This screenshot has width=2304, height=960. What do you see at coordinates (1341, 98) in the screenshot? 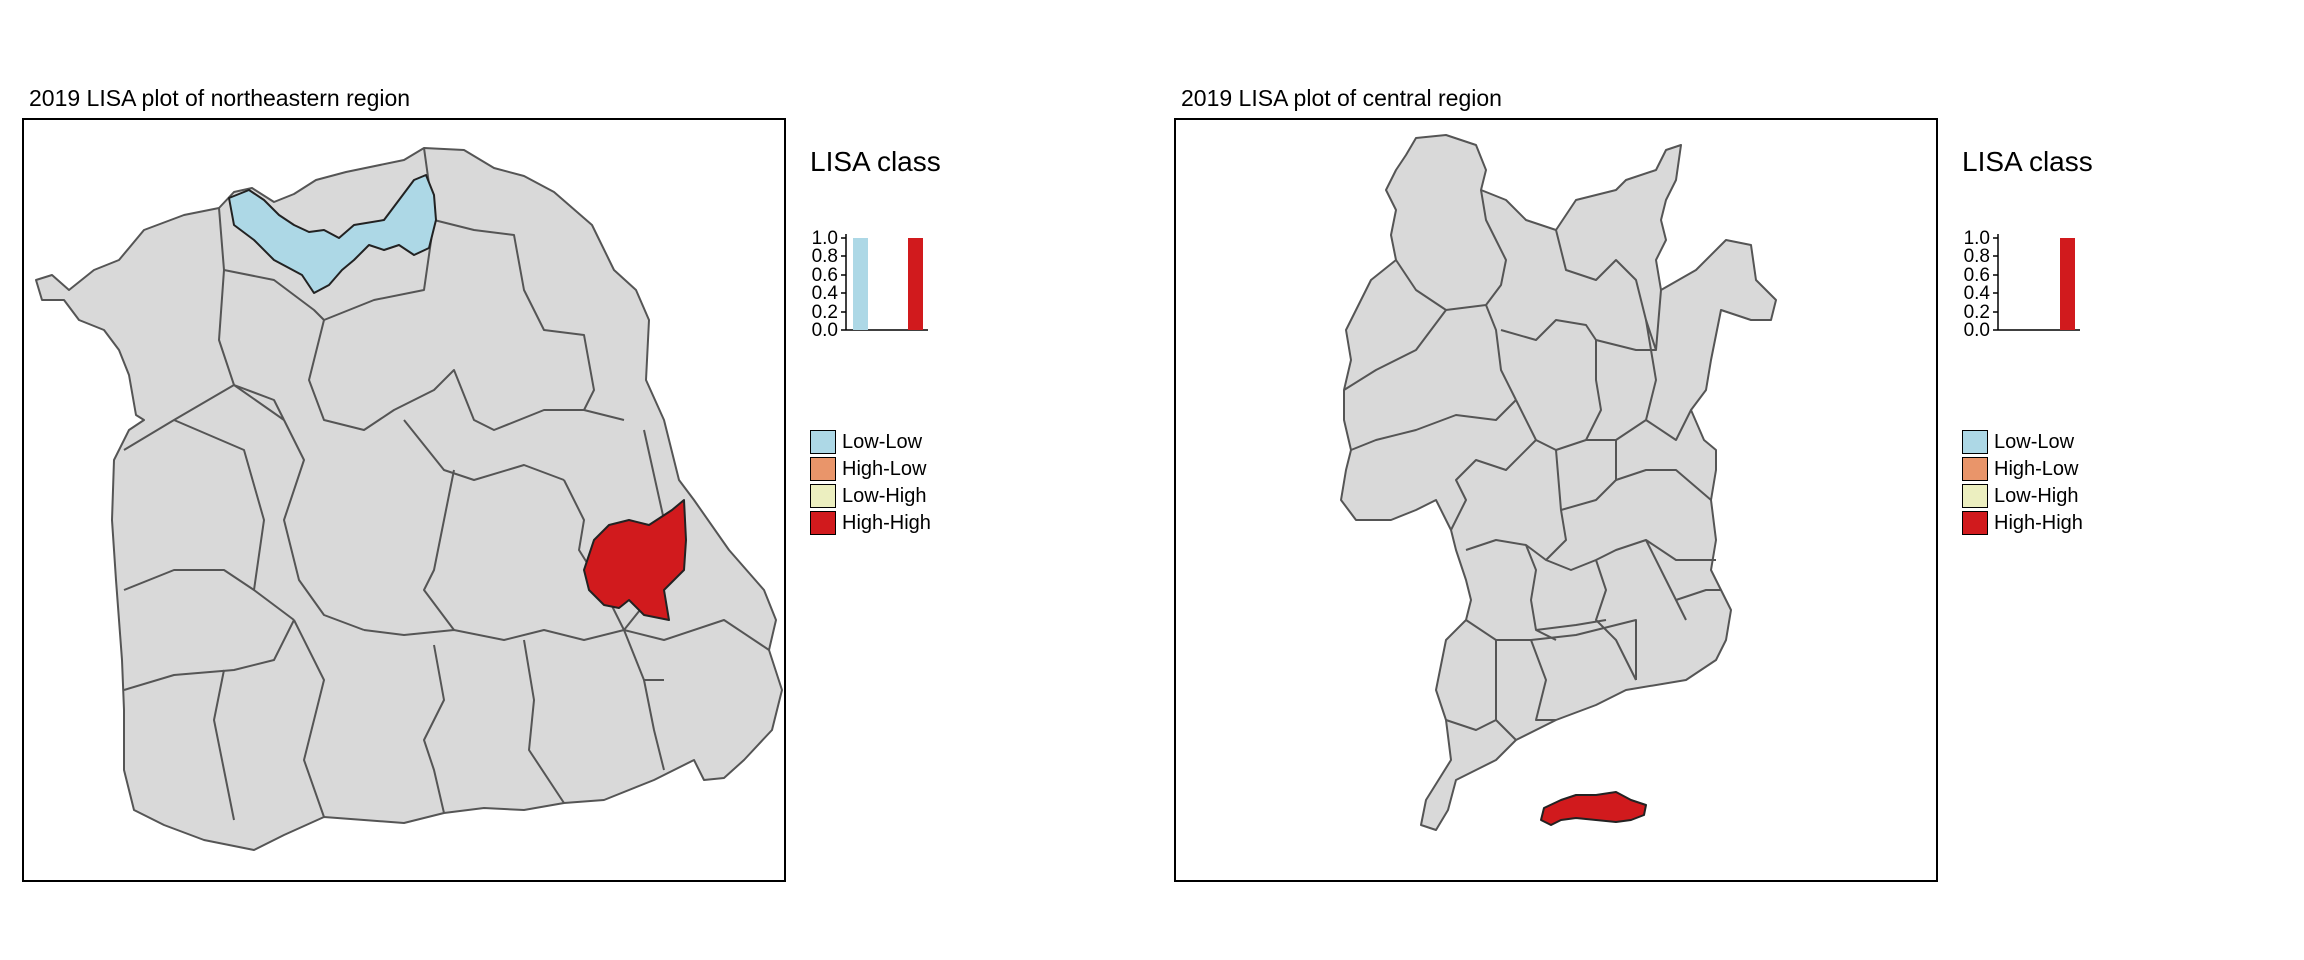
I see `map-title: 2019 LISA plot of central region` at bounding box center [1341, 98].